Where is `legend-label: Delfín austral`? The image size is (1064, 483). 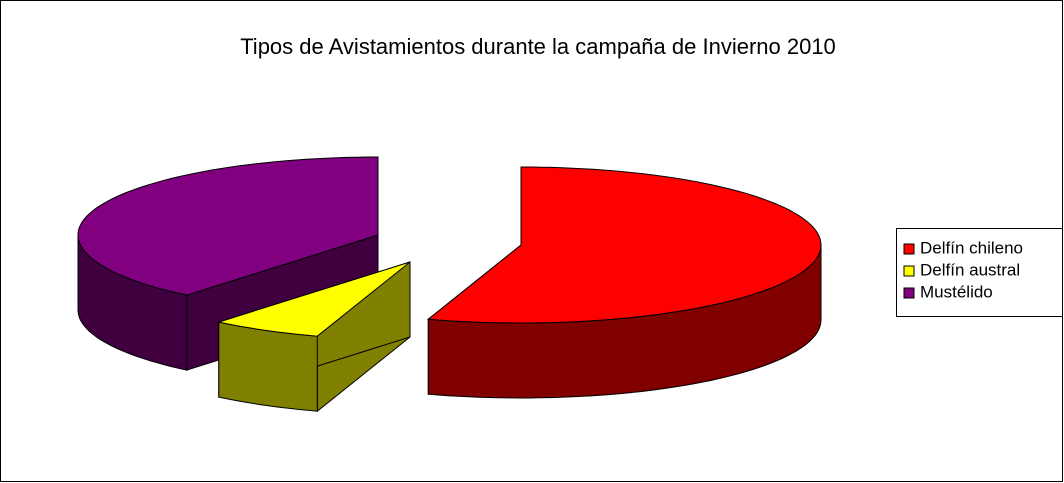
legend-label: Delfín austral is located at coordinates (970, 269).